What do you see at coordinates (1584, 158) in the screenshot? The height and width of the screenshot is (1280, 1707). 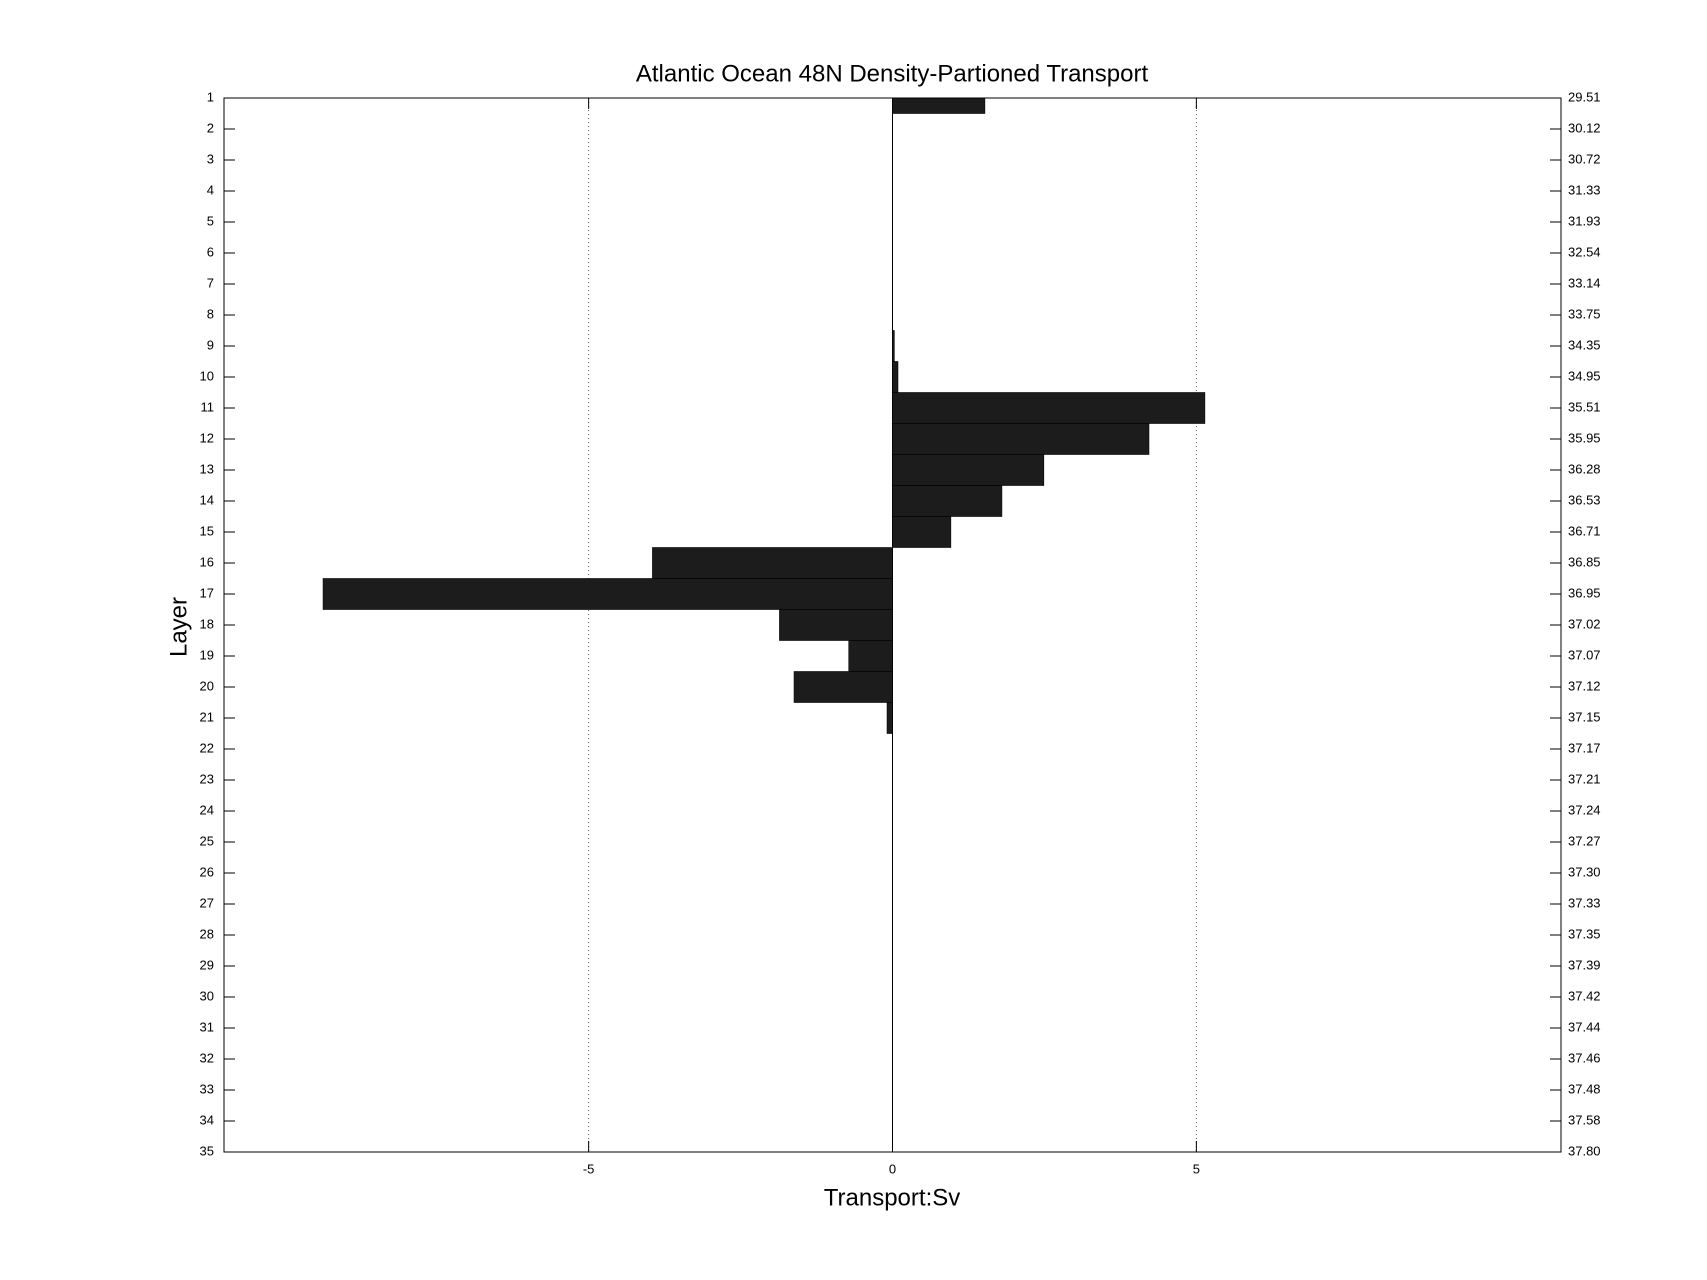 I see `right-tick-label: 30.72` at bounding box center [1584, 158].